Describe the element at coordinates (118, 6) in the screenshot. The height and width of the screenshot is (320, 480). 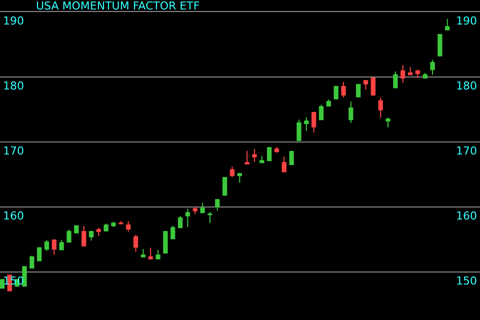
I see `chart-title: USA MOMENTUM FACTOR ETF` at that location.